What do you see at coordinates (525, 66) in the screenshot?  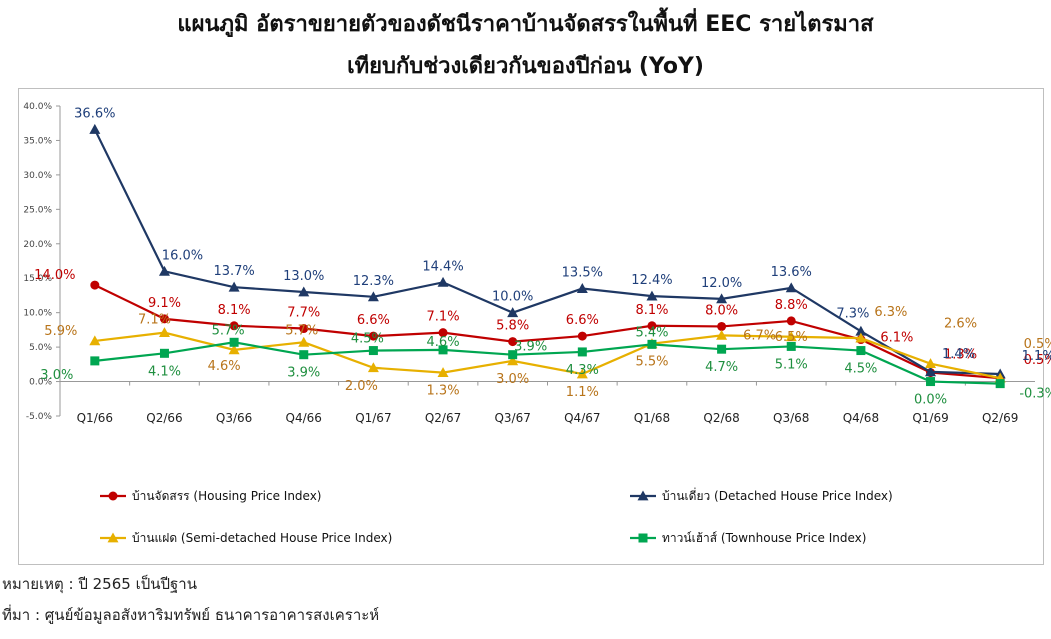 I see `chart-title-line2: เทียบกับช่วงเดียวกันของปีก่อน (YoY)` at bounding box center [525, 66].